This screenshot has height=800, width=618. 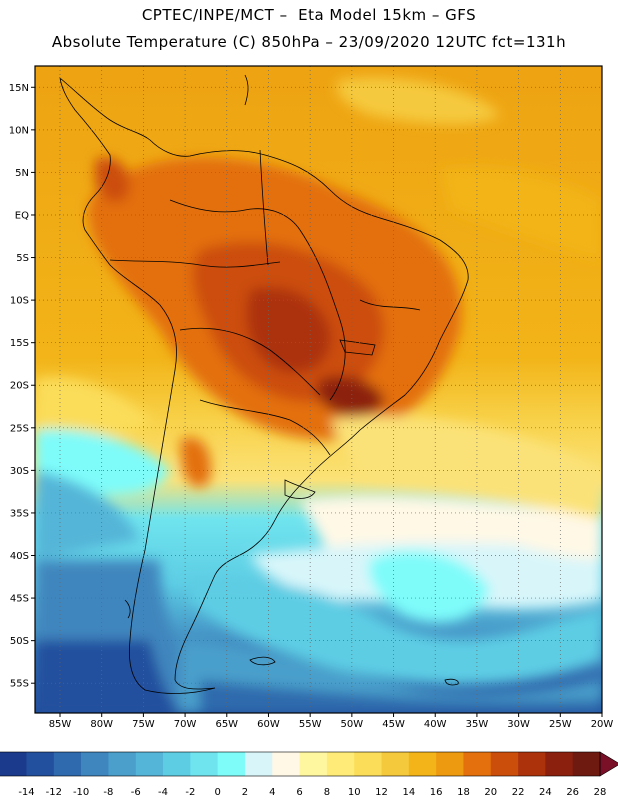 I want to click on colorbar, so click(x=309, y=764).